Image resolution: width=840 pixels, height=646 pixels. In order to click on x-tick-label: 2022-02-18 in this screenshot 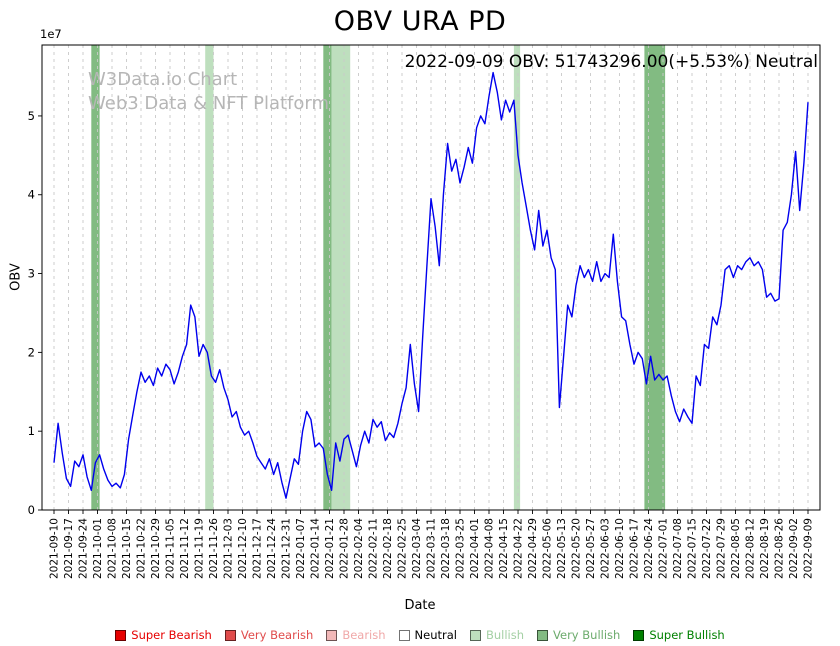, I will do `click(388, 548)`.